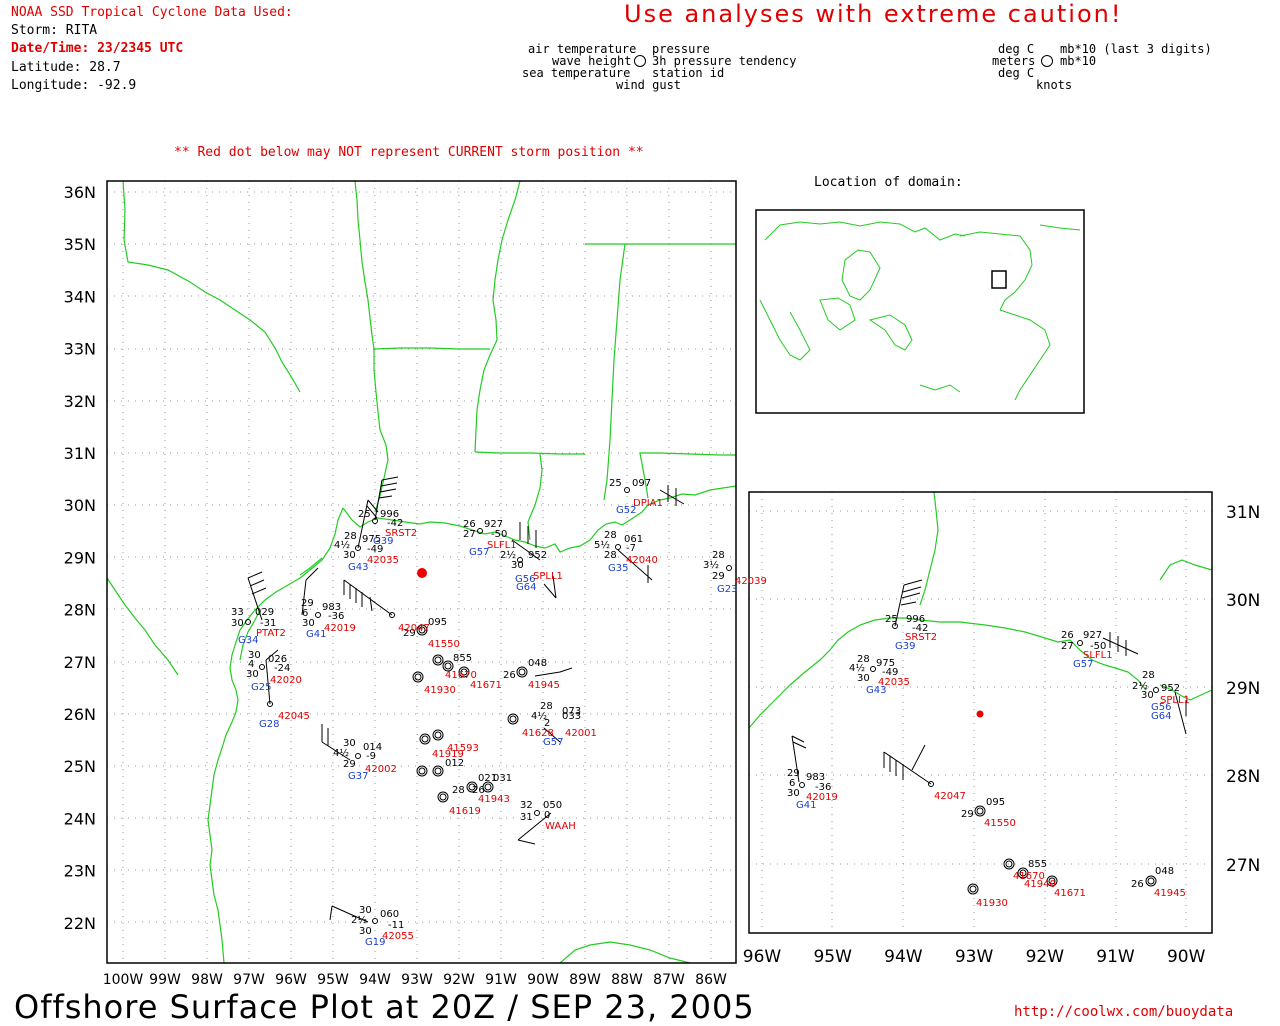  What do you see at coordinates (316, 634) in the screenshot?
I see `station-id-label: G41` at bounding box center [316, 634].